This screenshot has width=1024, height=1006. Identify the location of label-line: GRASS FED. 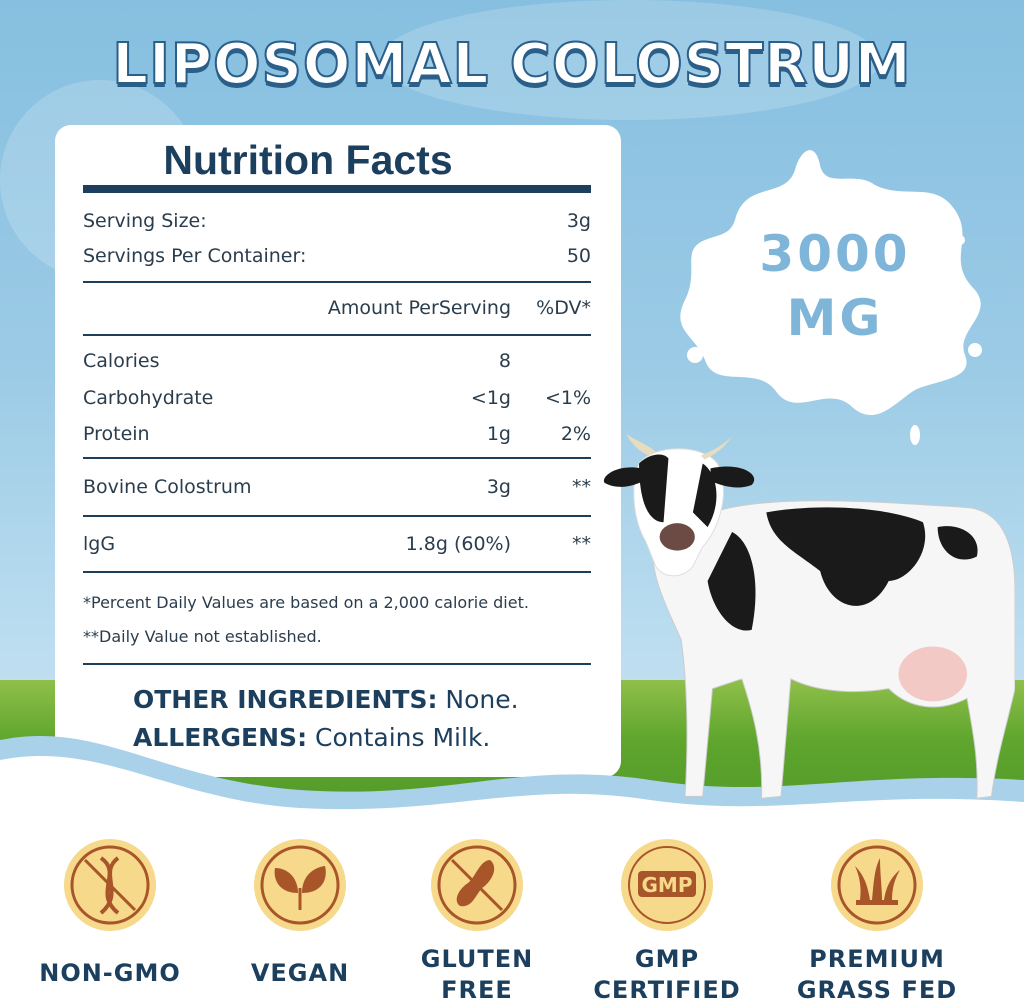
(877, 990).